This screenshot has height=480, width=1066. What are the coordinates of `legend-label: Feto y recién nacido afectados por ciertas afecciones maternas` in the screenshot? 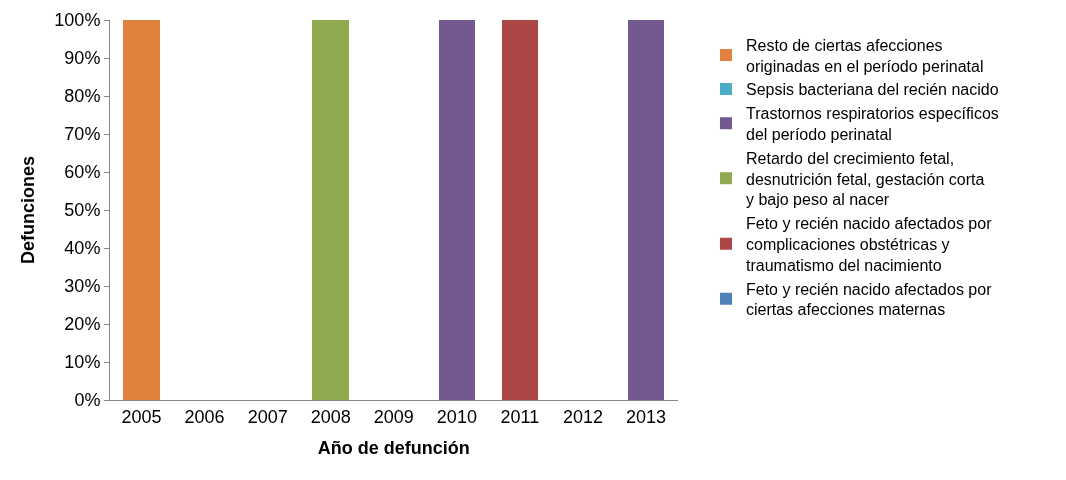 It's located at (869, 299).